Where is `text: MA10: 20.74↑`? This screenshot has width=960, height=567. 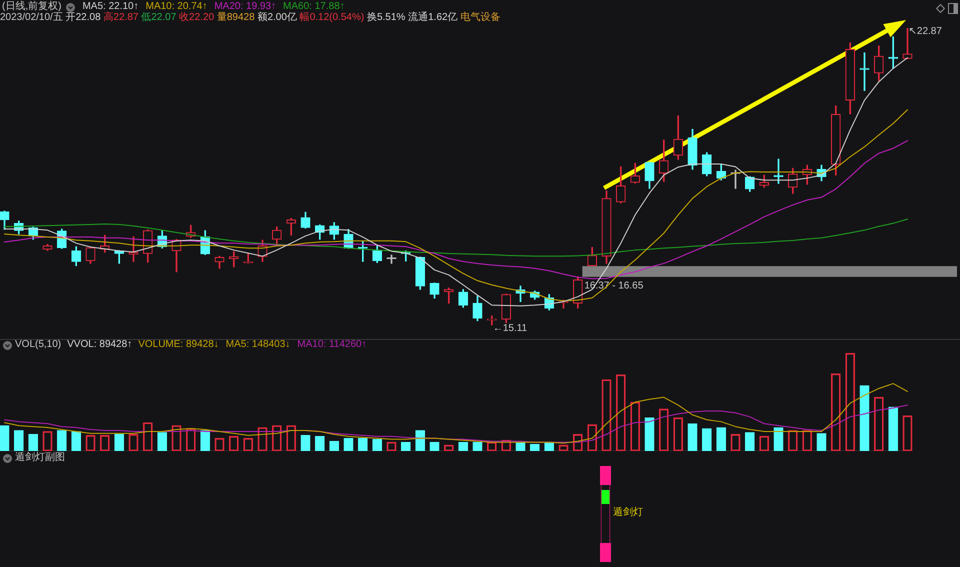
text: MA10: 20.74↑ is located at coordinates (177, 6).